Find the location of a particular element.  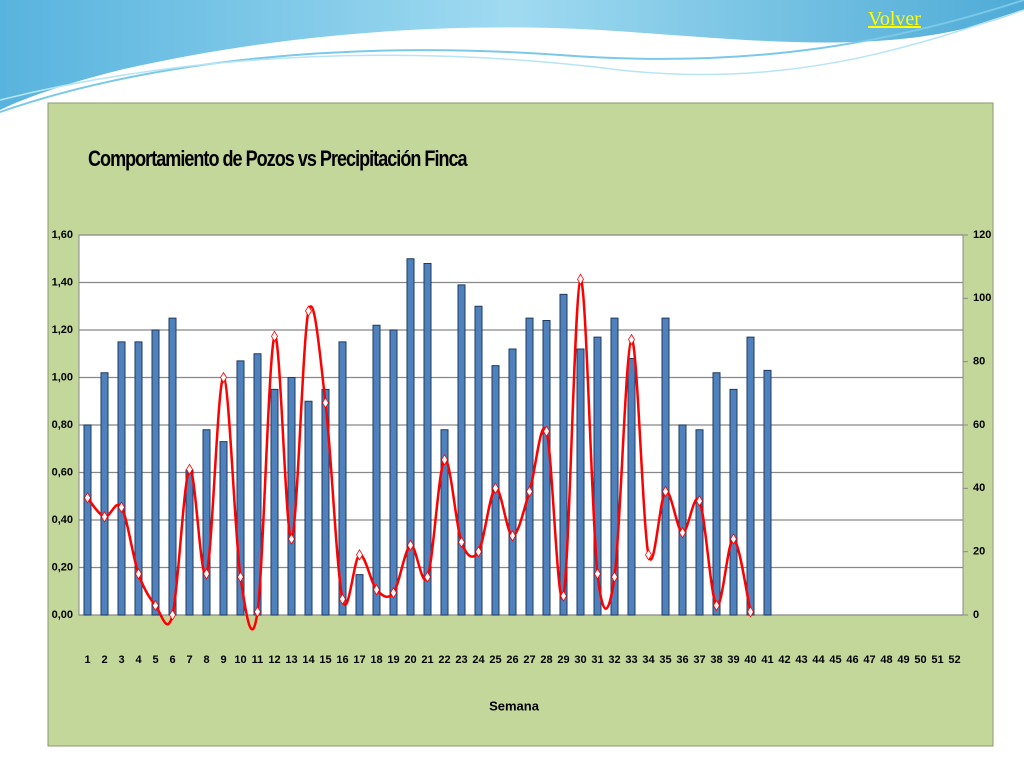

x-tick-label: 21 is located at coordinates (427, 660).